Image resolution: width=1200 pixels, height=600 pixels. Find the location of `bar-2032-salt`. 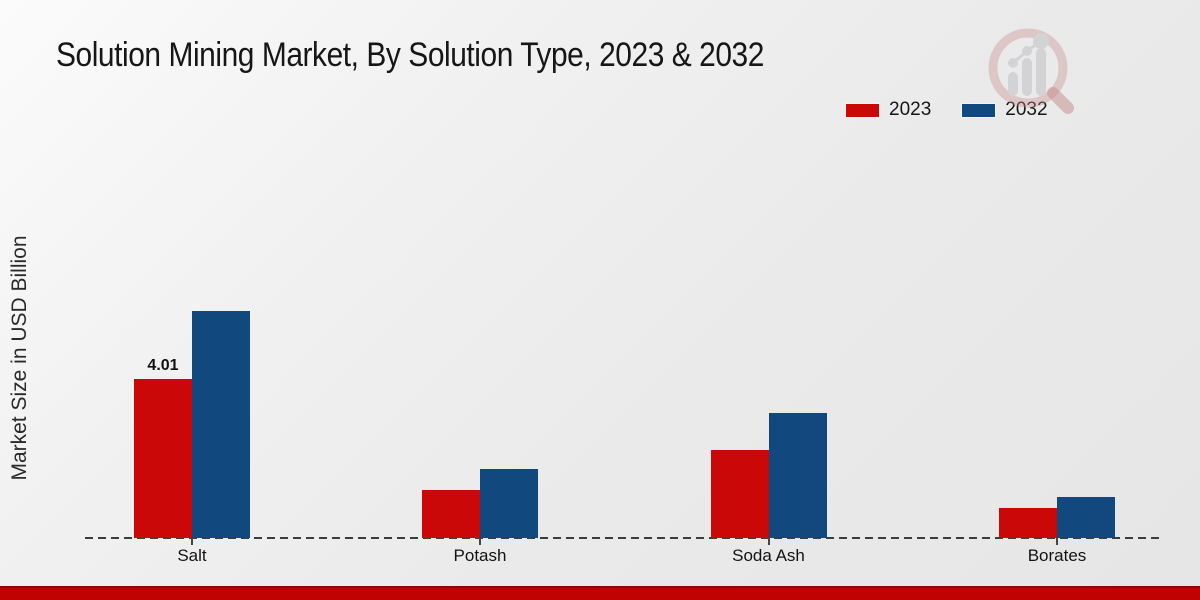

bar-2032-salt is located at coordinates (221, 424).